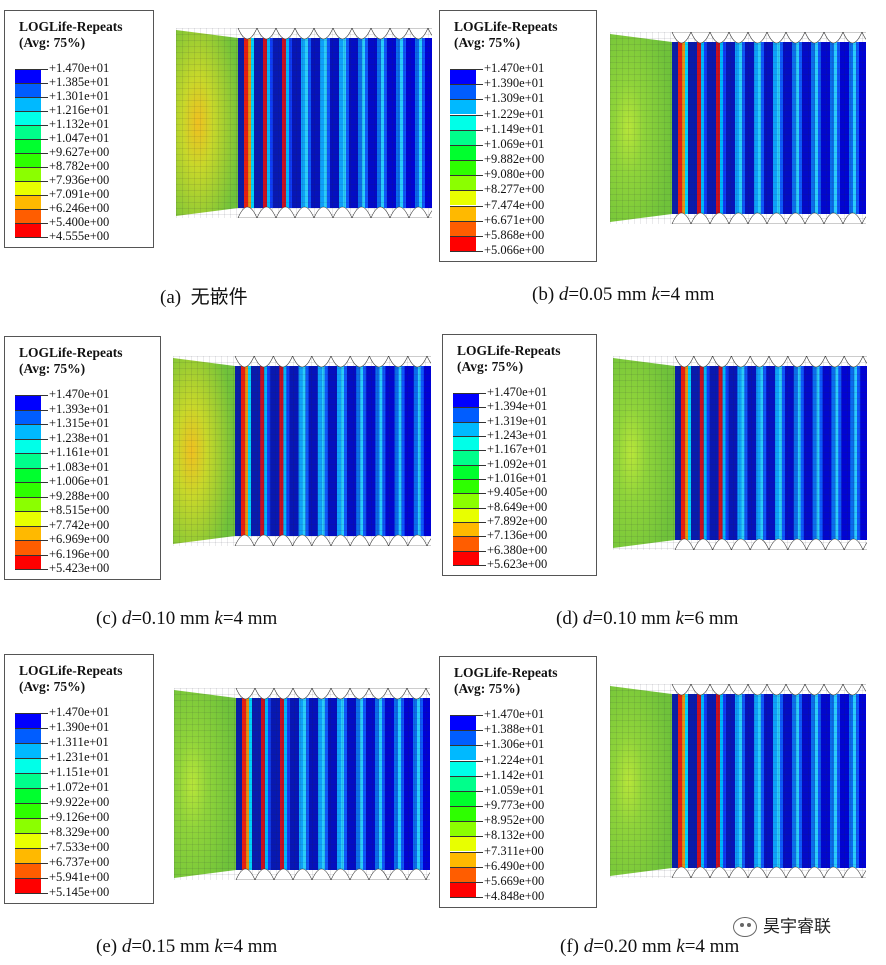 This screenshot has width=886, height=965. What do you see at coordinates (218, 946) in the screenshot?
I see `caption-k-symbol: k` at bounding box center [218, 946].